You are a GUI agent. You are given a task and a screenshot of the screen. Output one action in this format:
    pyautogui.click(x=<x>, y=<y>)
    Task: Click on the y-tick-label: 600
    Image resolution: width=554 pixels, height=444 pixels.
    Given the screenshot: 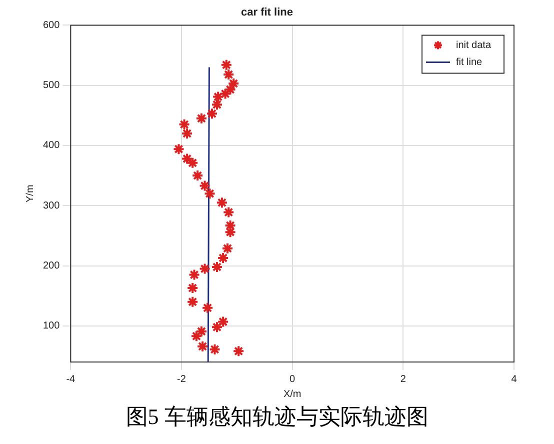 What is the action you would take?
    pyautogui.click(x=51, y=25)
    